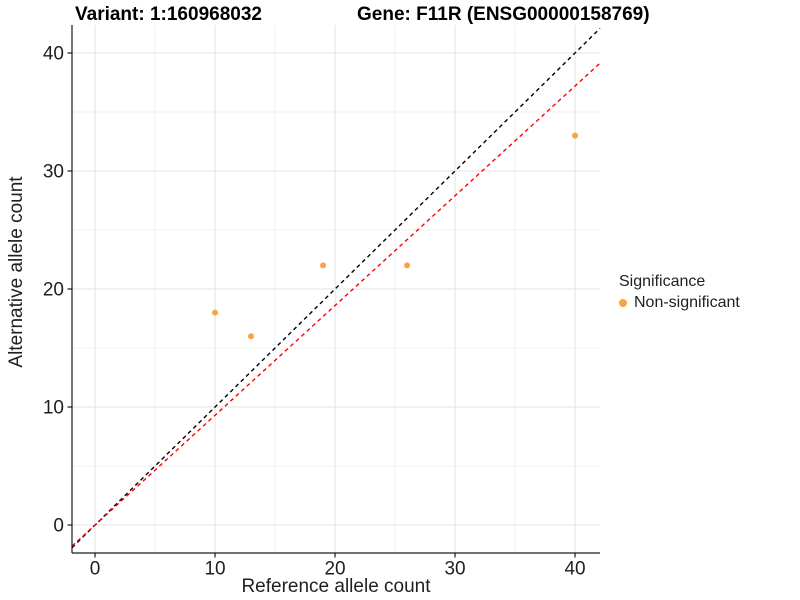 This screenshot has width=800, height=600. Describe the element at coordinates (662, 281) in the screenshot. I see `legend-title: Significance` at that location.